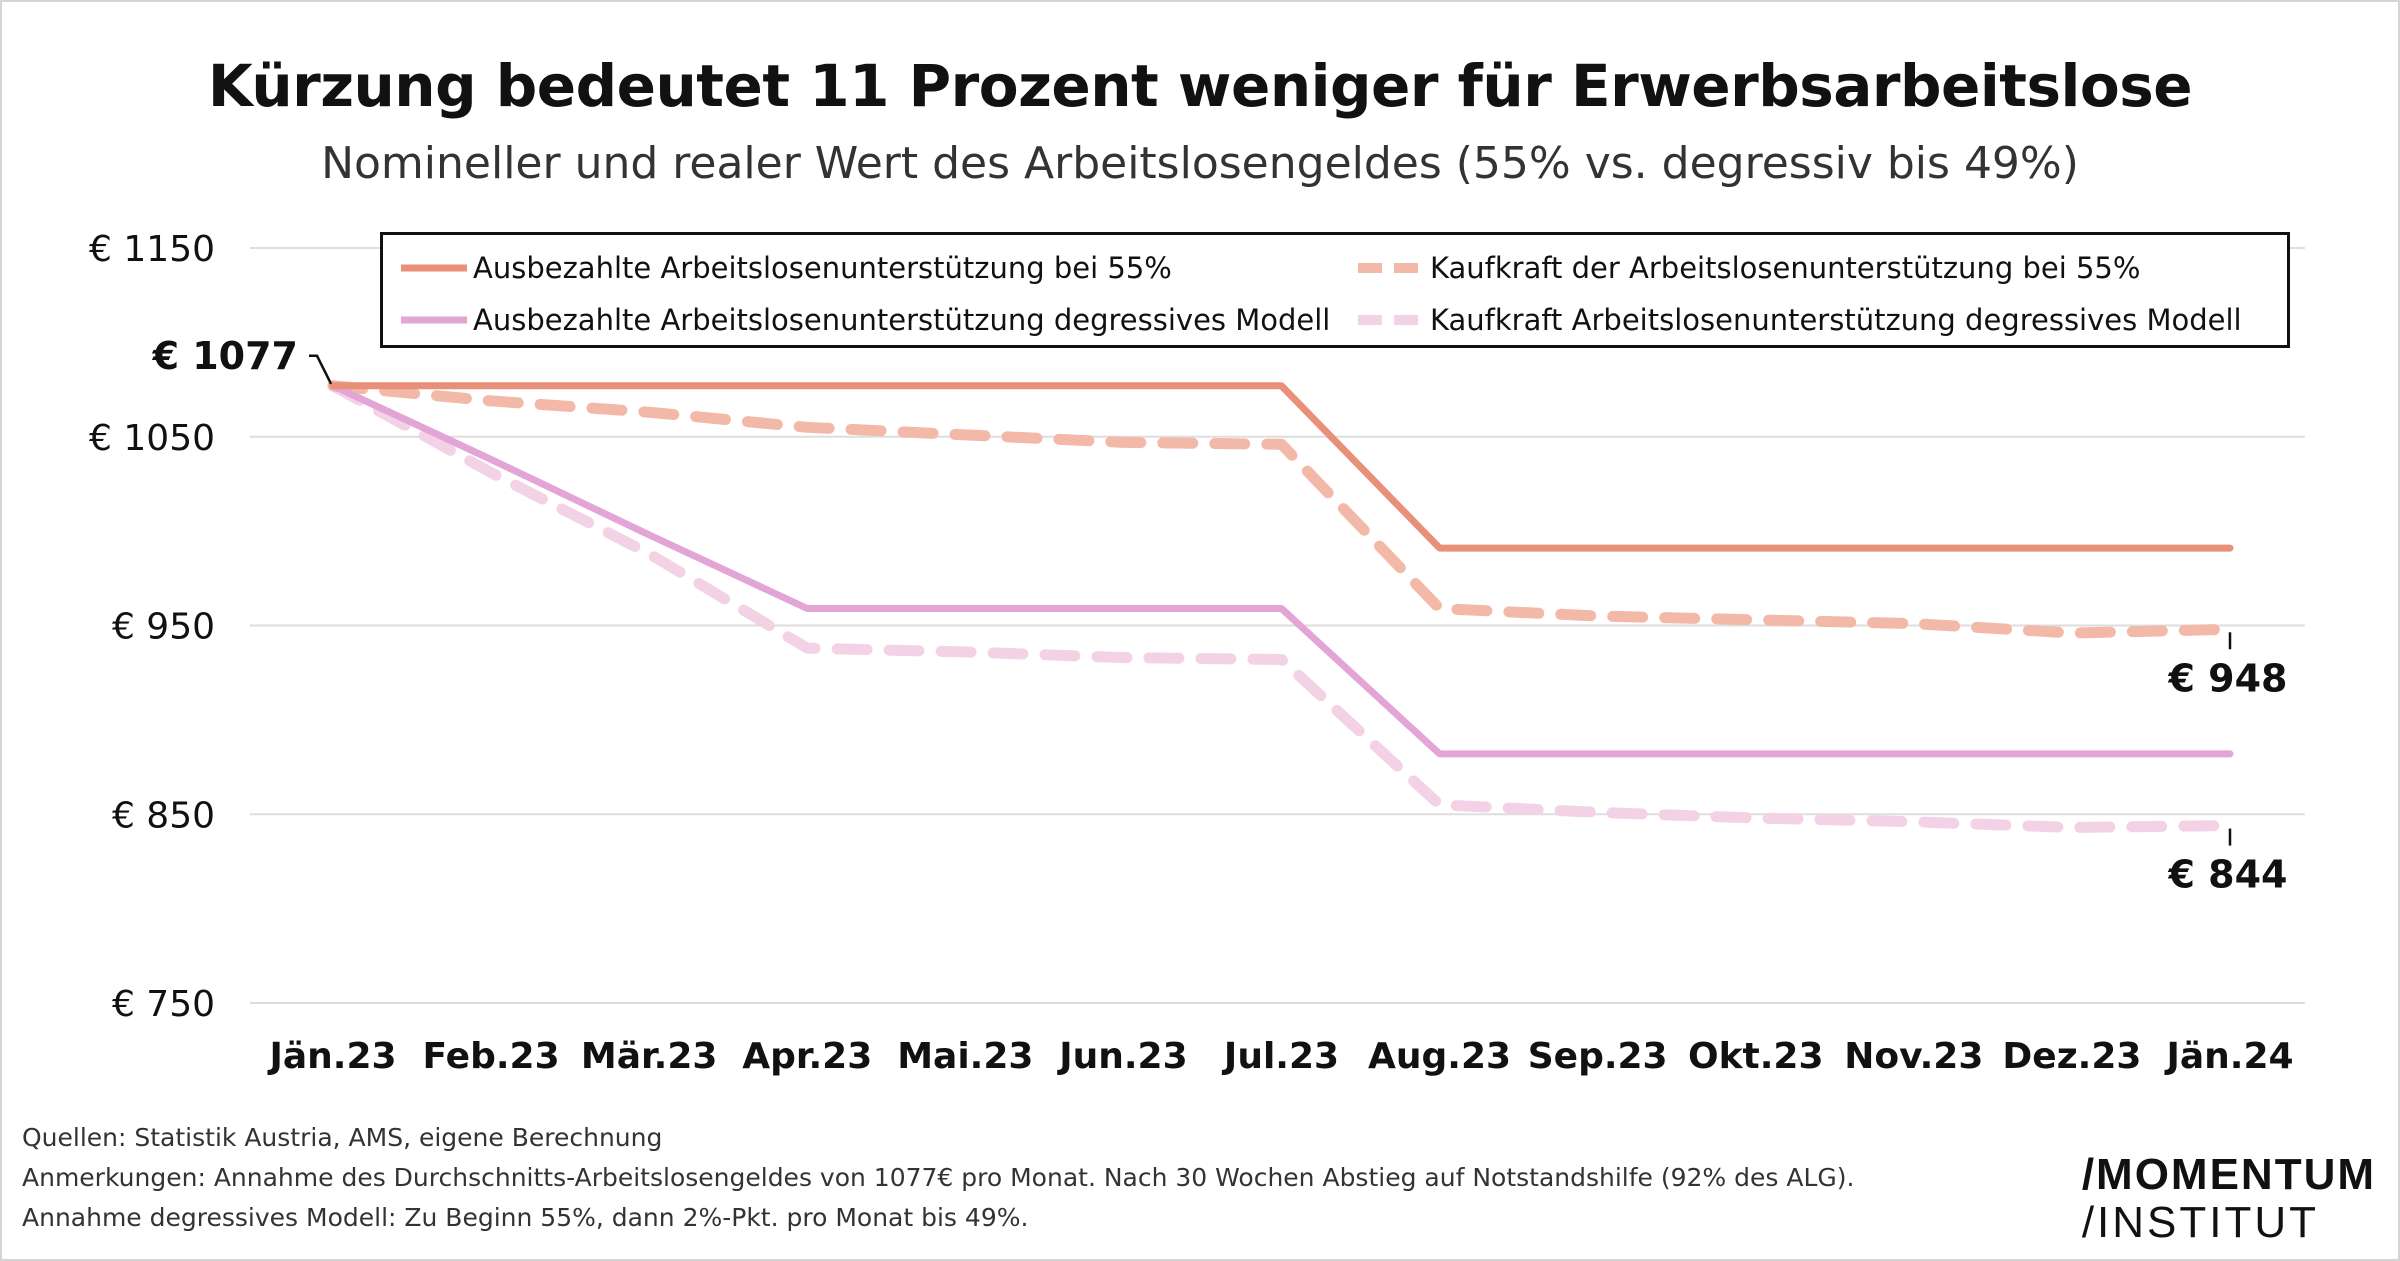 The image size is (2400, 1261). Describe the element at coordinates (1756, 1056) in the screenshot. I see `x-tick-label: Okt.23` at that location.